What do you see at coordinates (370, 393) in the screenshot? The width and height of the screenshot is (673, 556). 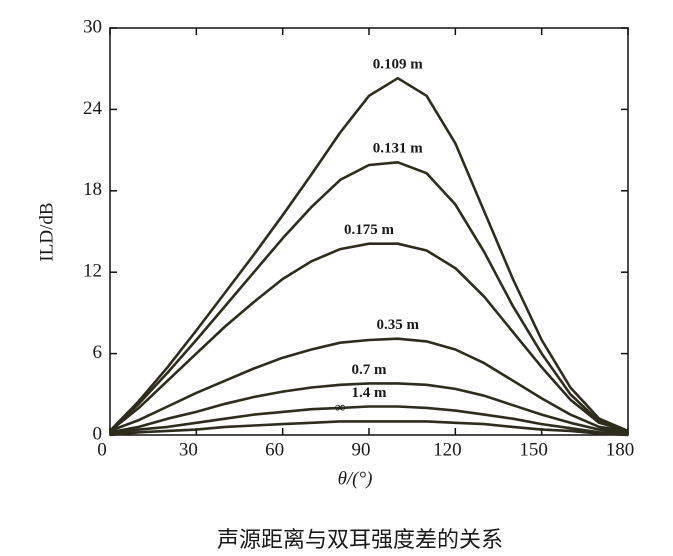 I see `series-label: 1.4 m` at bounding box center [370, 393].